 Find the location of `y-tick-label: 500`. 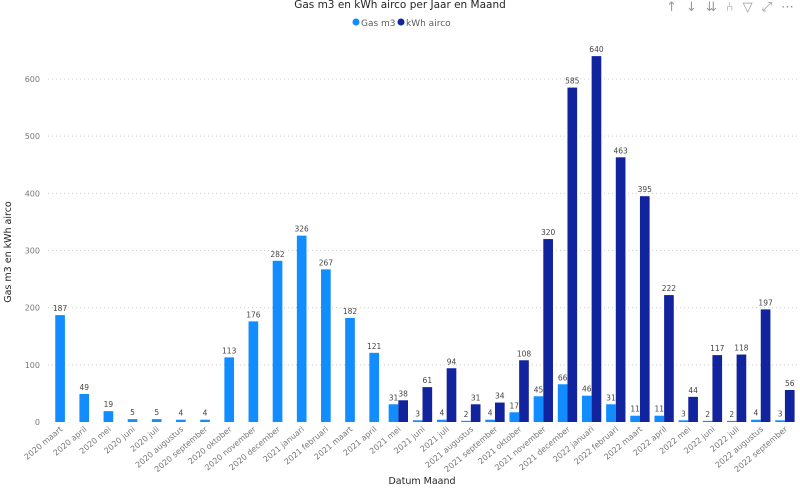

y-tick-label: 500 is located at coordinates (32, 136).